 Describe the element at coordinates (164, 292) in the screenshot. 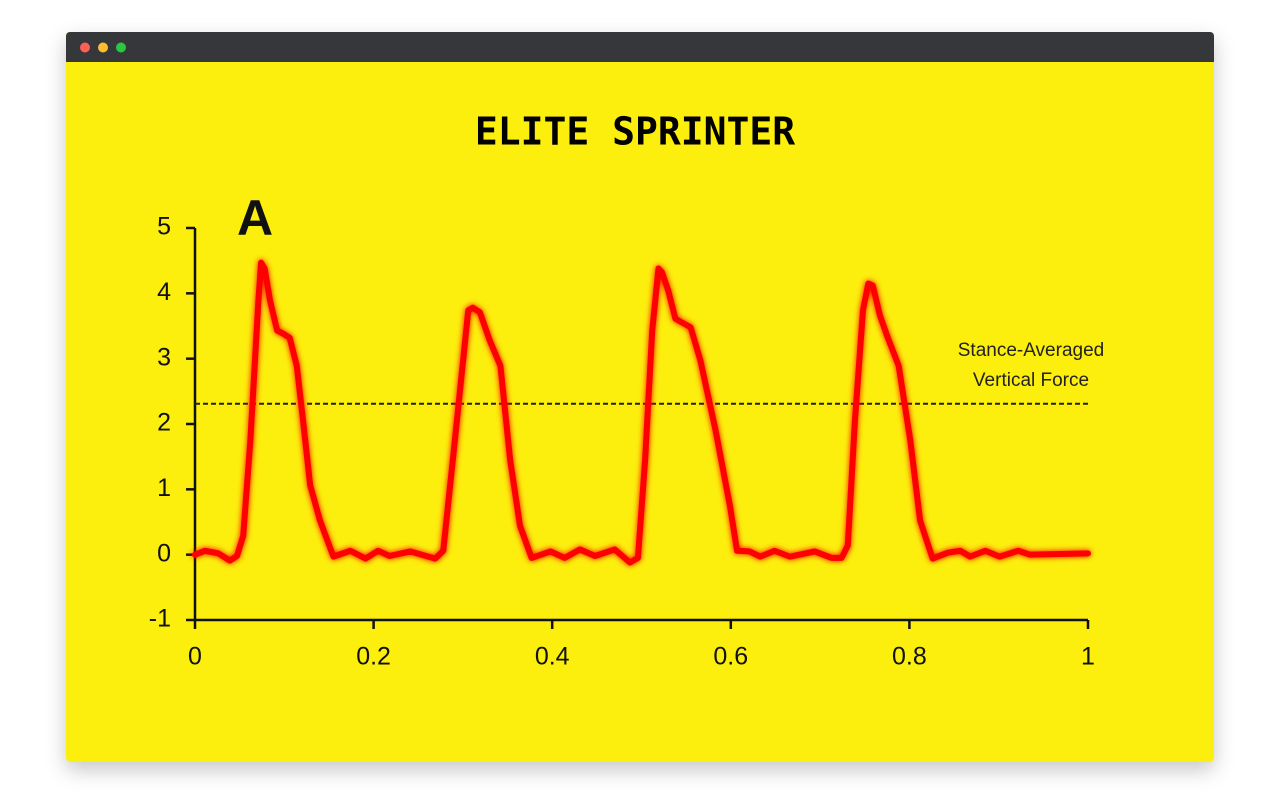

I see `y-tick-label: 4` at that location.